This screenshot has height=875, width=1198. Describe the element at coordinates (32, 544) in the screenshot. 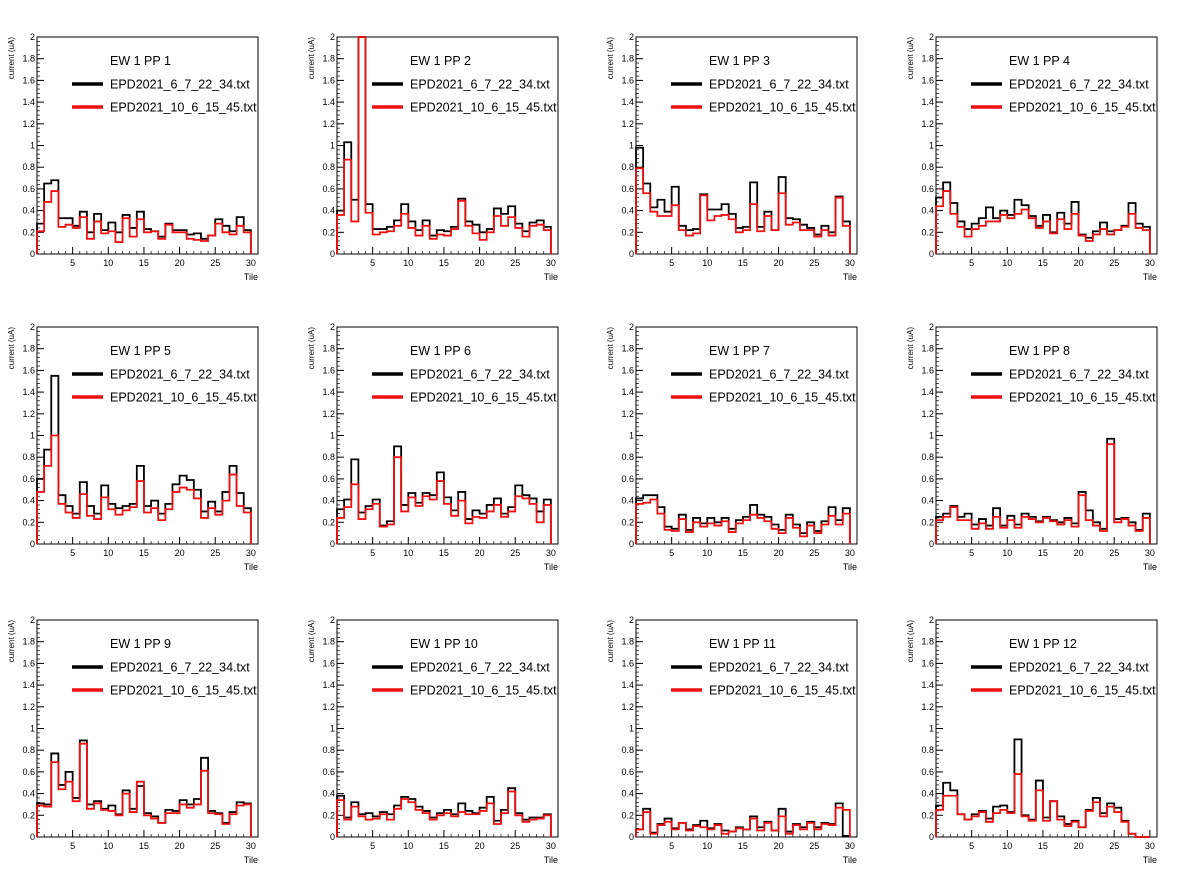

I see `y-tick-label: 0` at that location.